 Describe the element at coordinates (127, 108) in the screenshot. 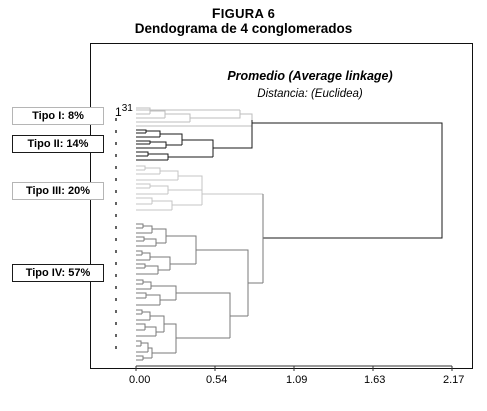

I see `side-number-sup: 31` at that location.